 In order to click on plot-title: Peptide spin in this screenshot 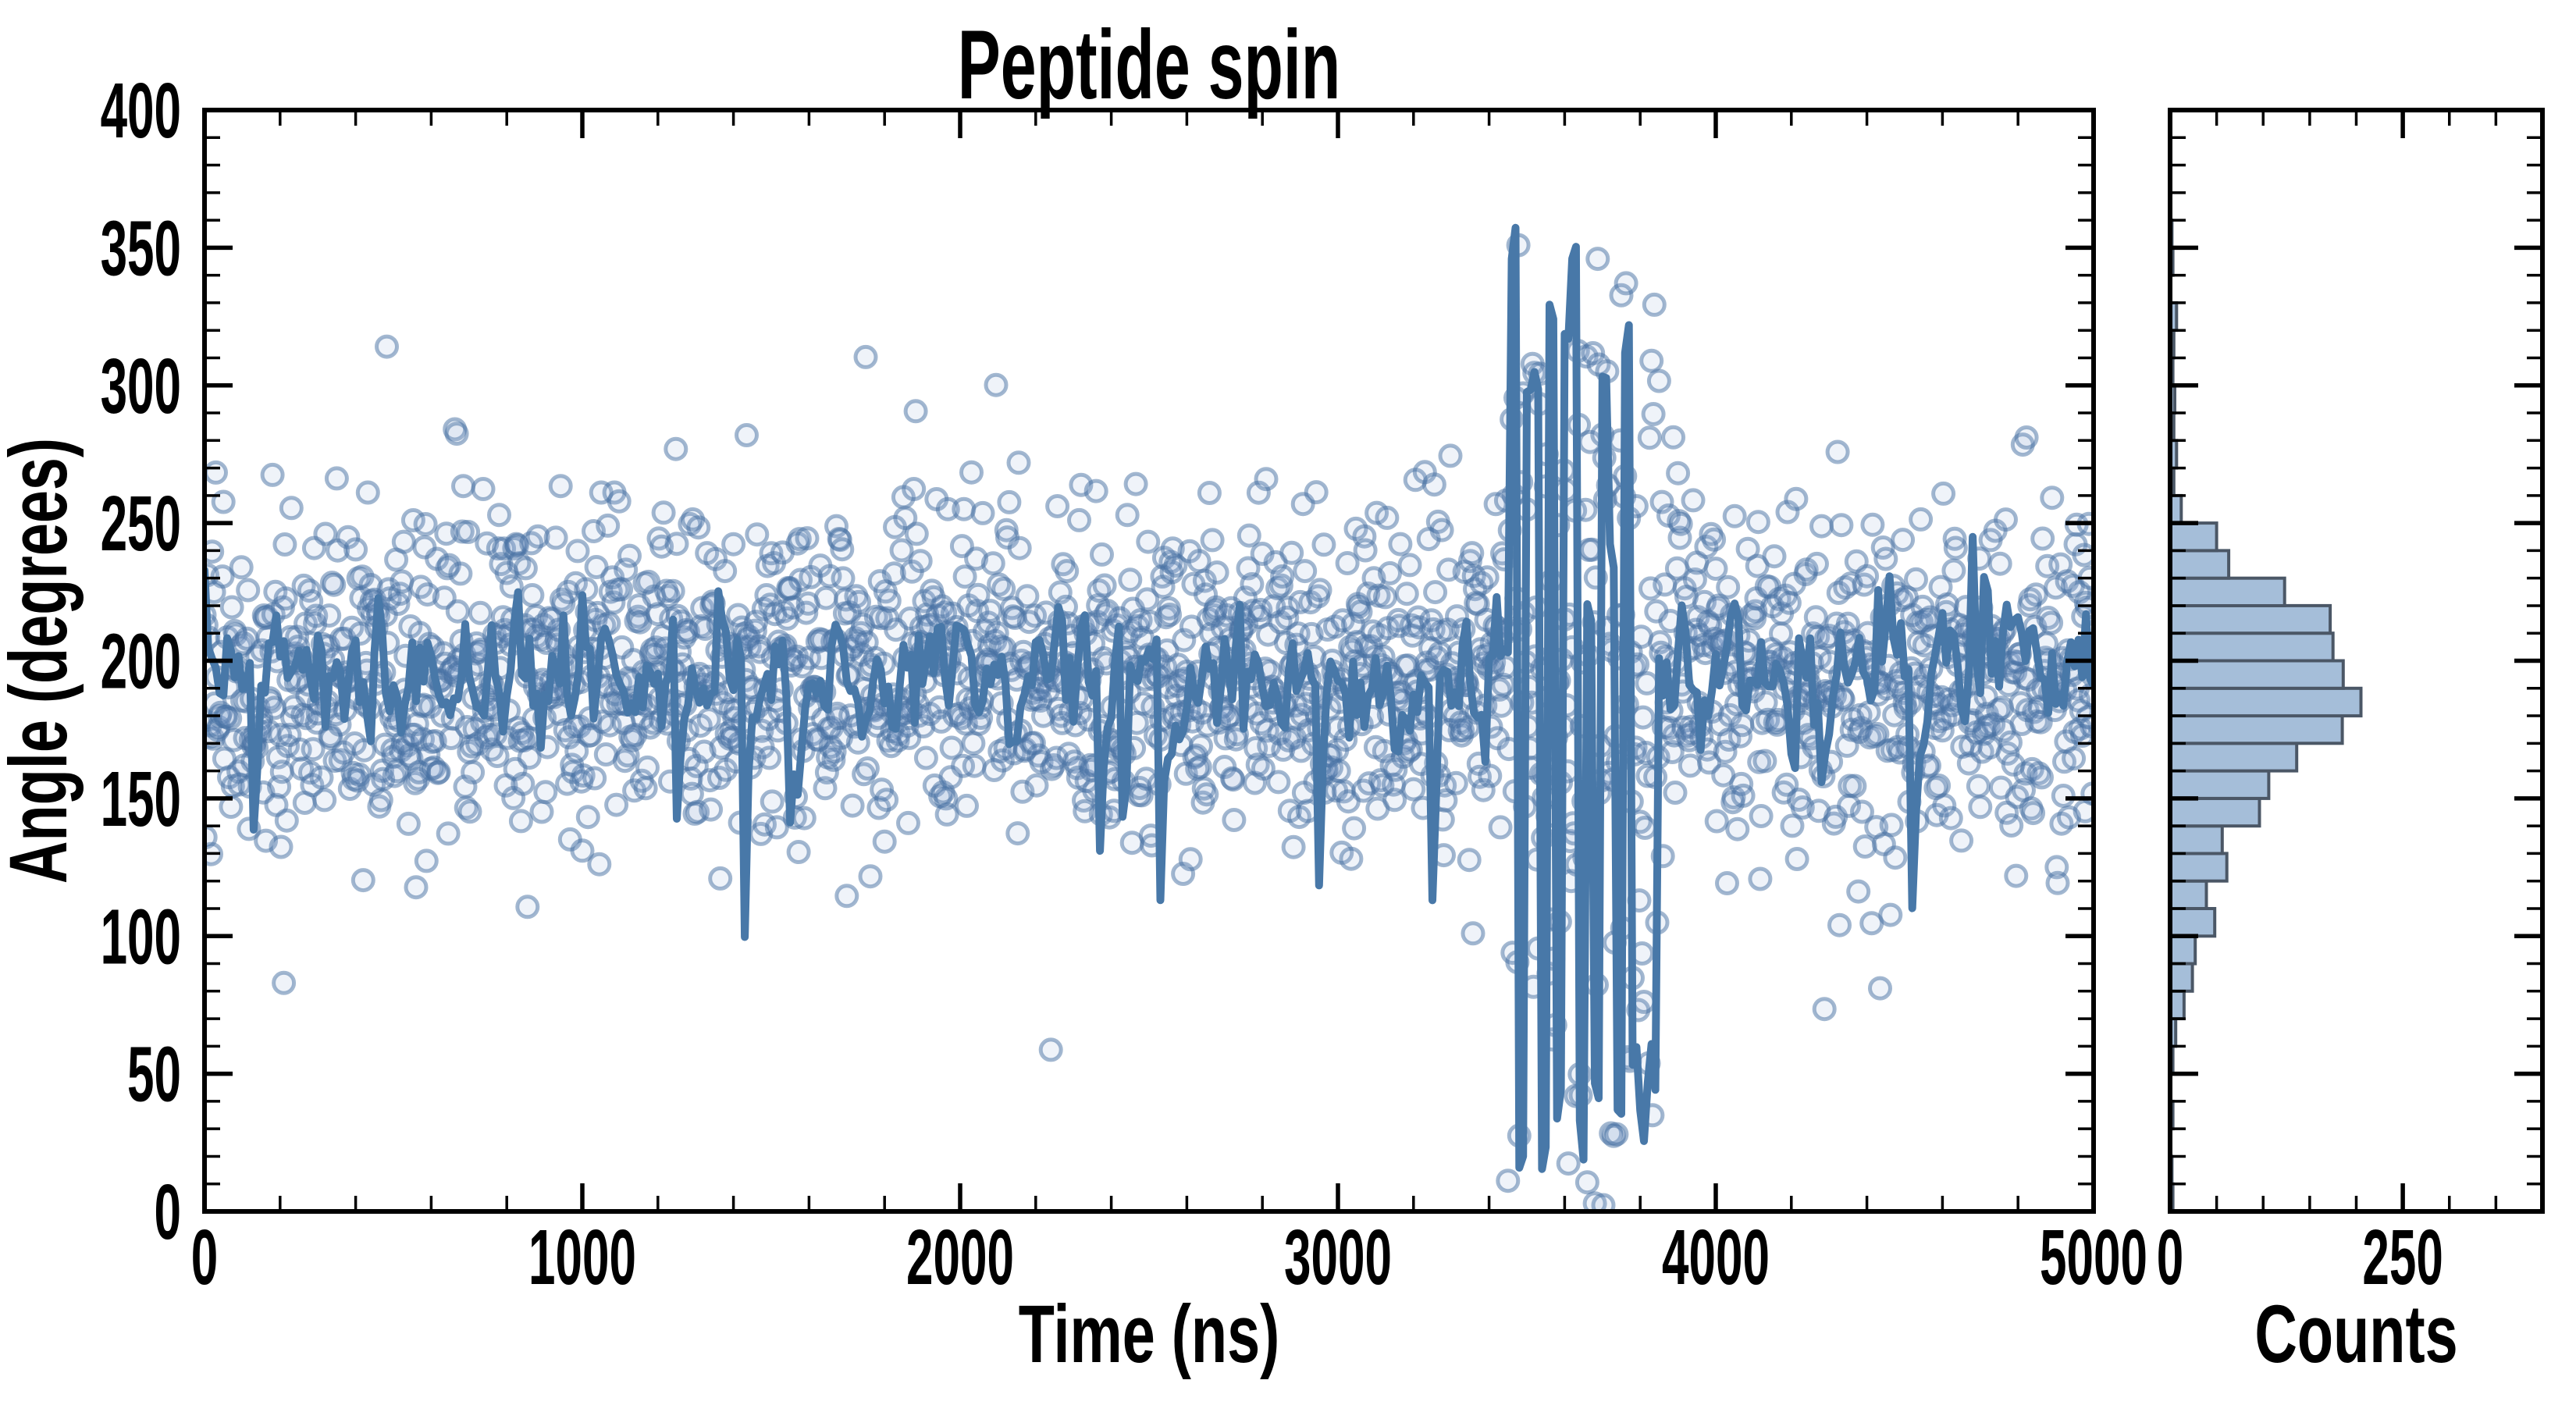, I will do `click(1149, 65)`.